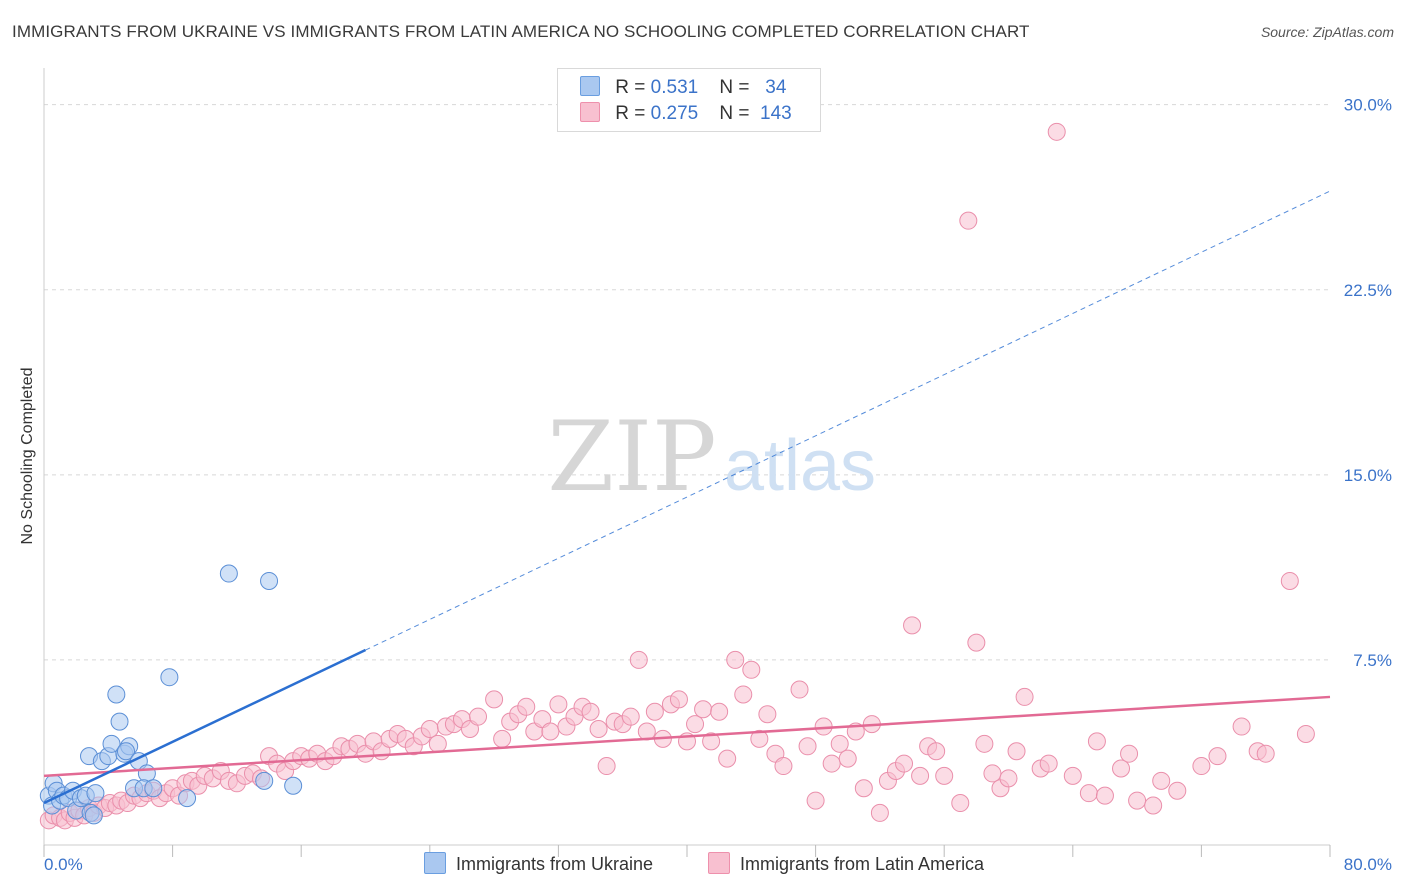 The image size is (1406, 892). I want to click on r-value-latin-america: 0.275, so click(674, 113).